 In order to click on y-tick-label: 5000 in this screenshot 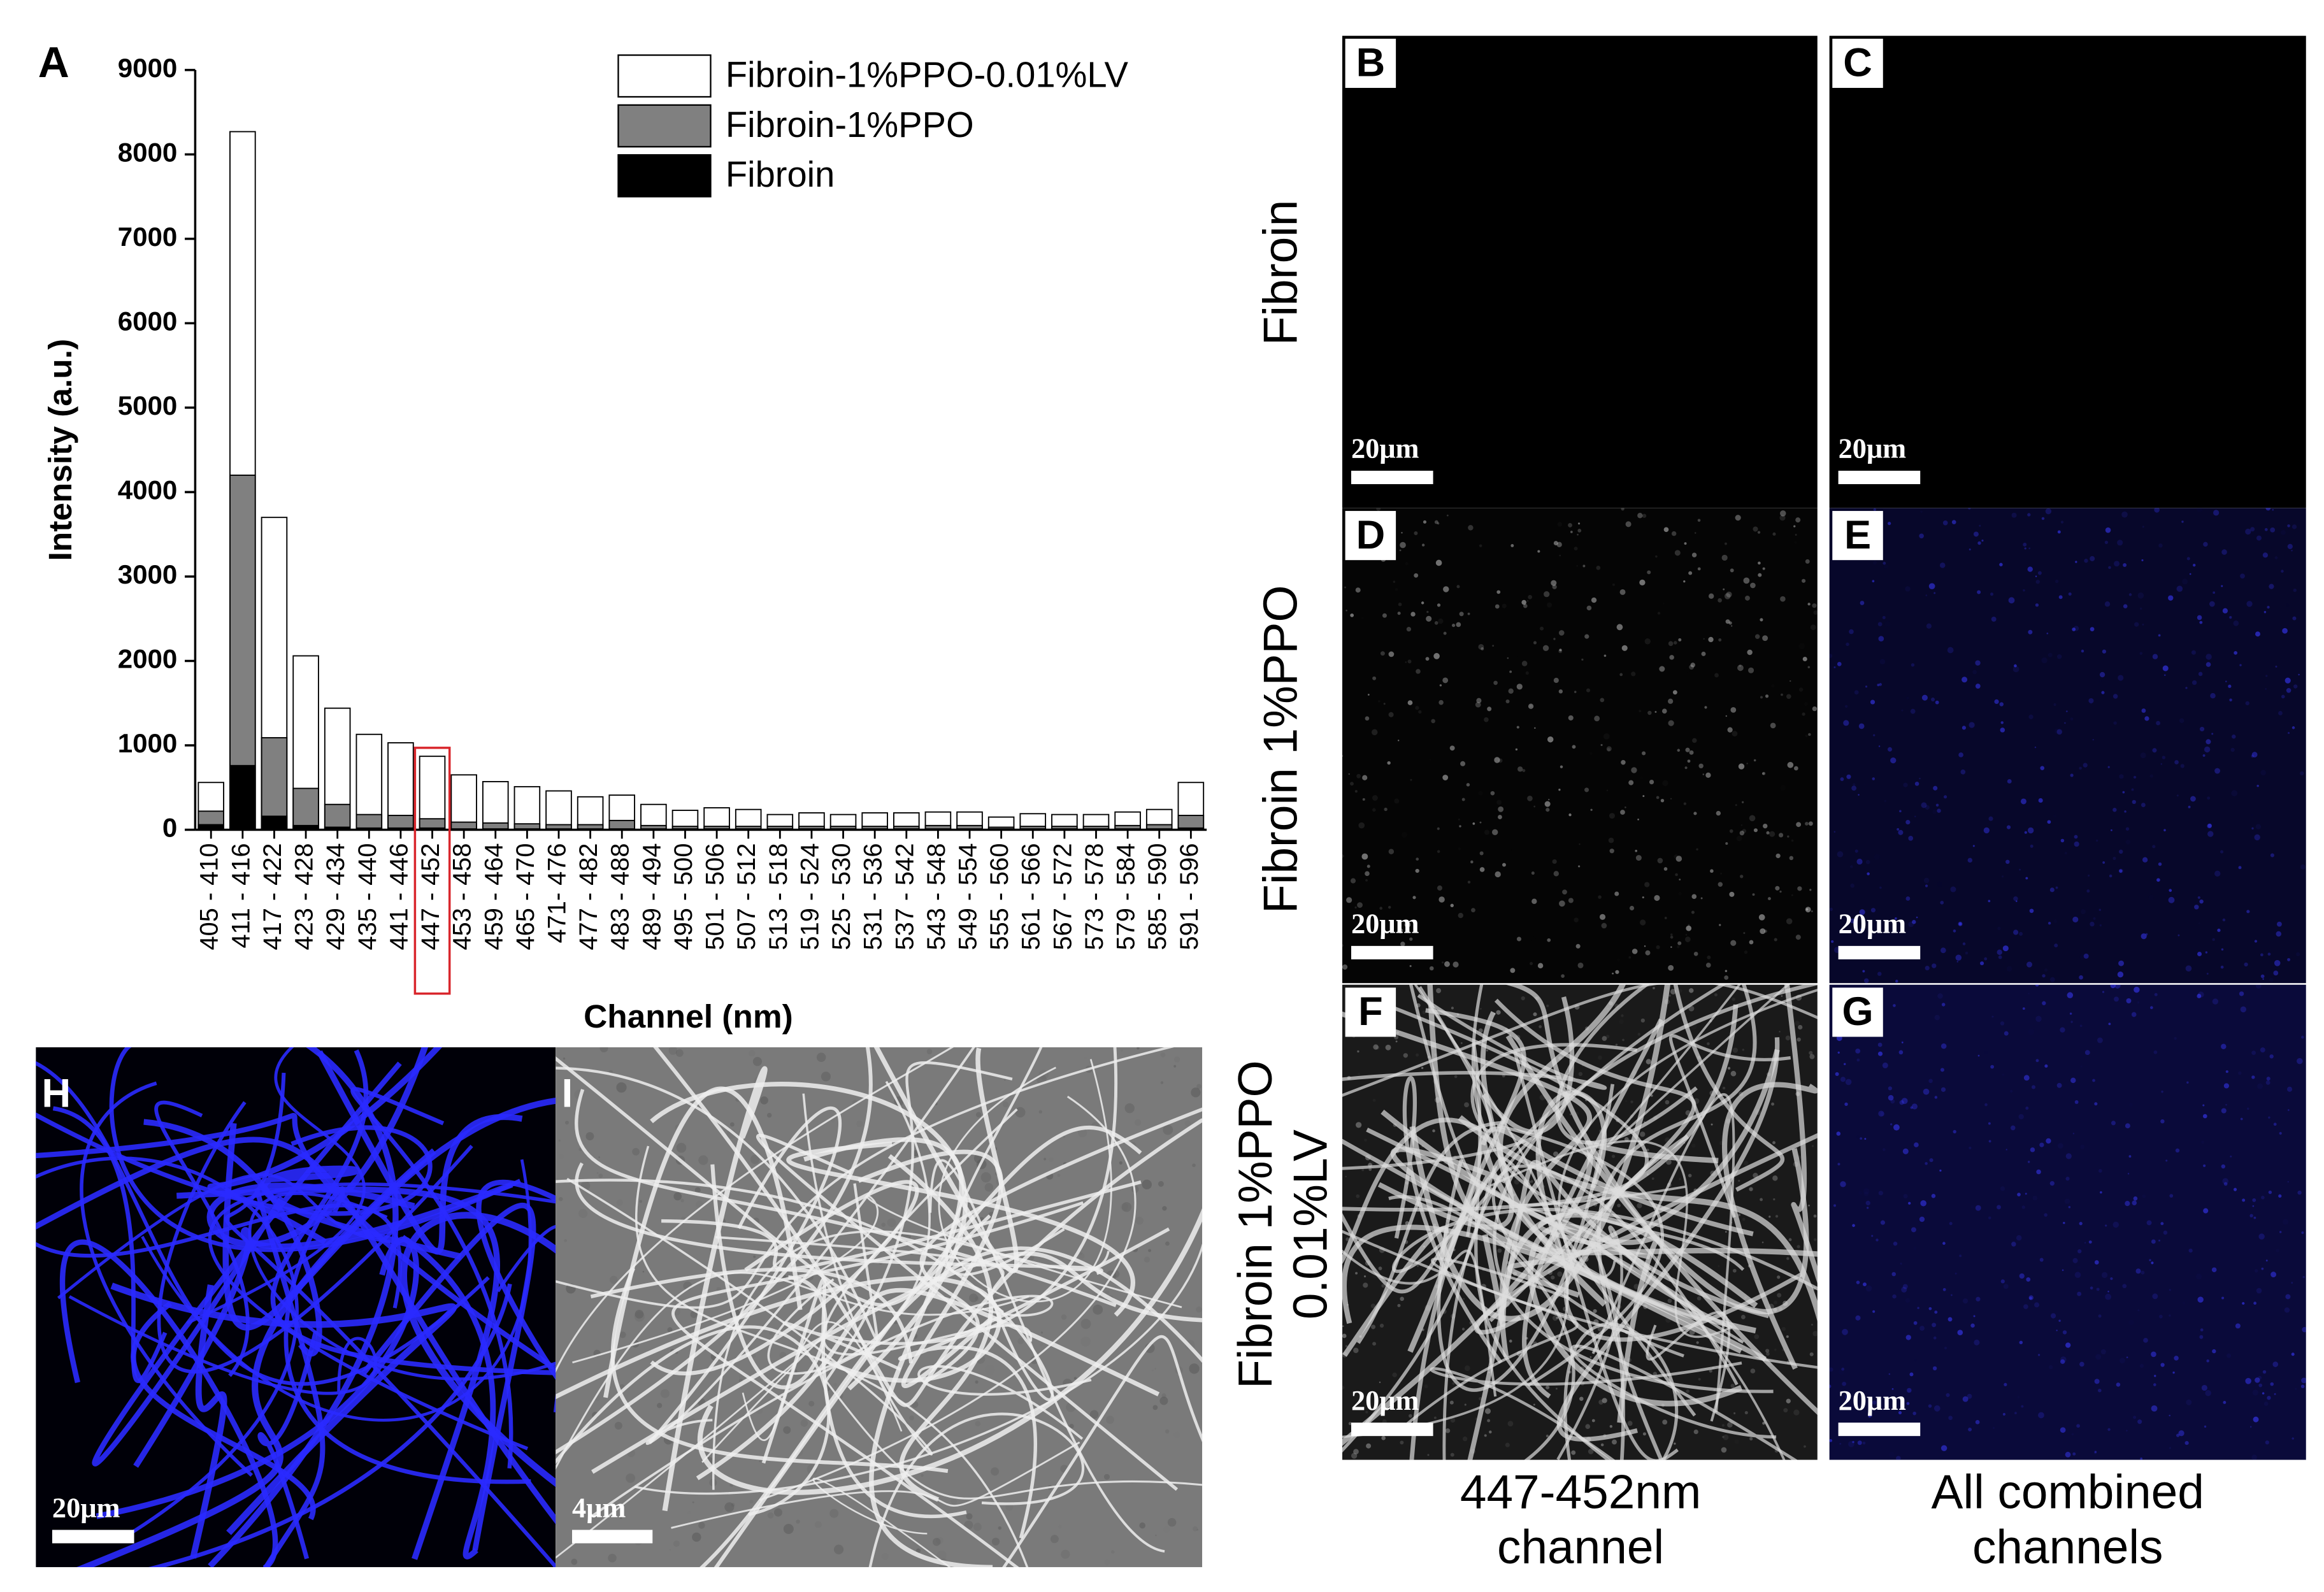, I will do `click(148, 405)`.